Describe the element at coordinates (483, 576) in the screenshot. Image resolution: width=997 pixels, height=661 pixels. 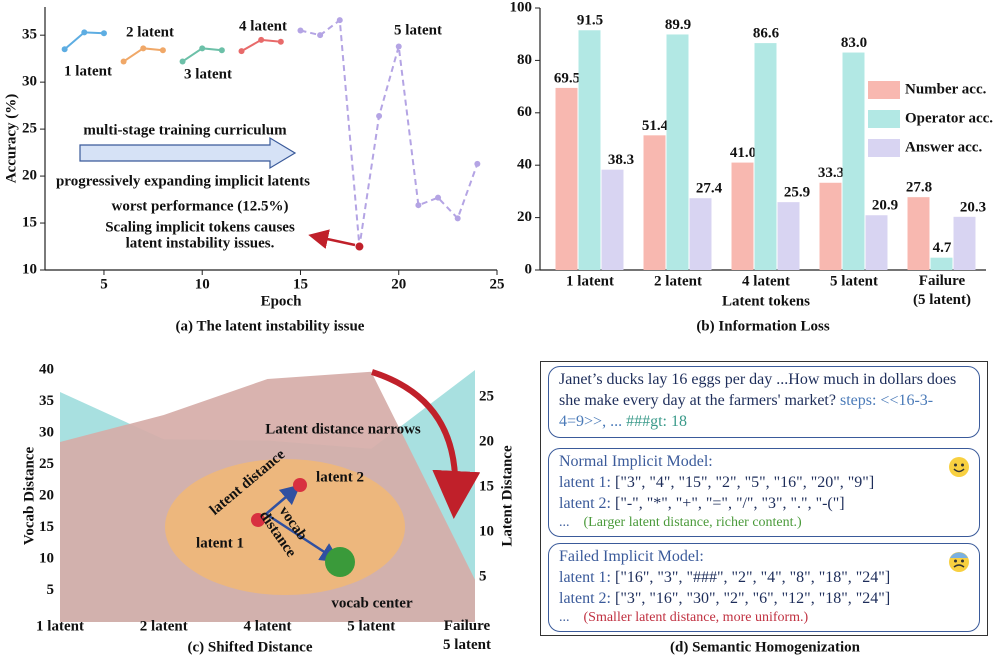
I see `y2-tick-label: 5` at that location.